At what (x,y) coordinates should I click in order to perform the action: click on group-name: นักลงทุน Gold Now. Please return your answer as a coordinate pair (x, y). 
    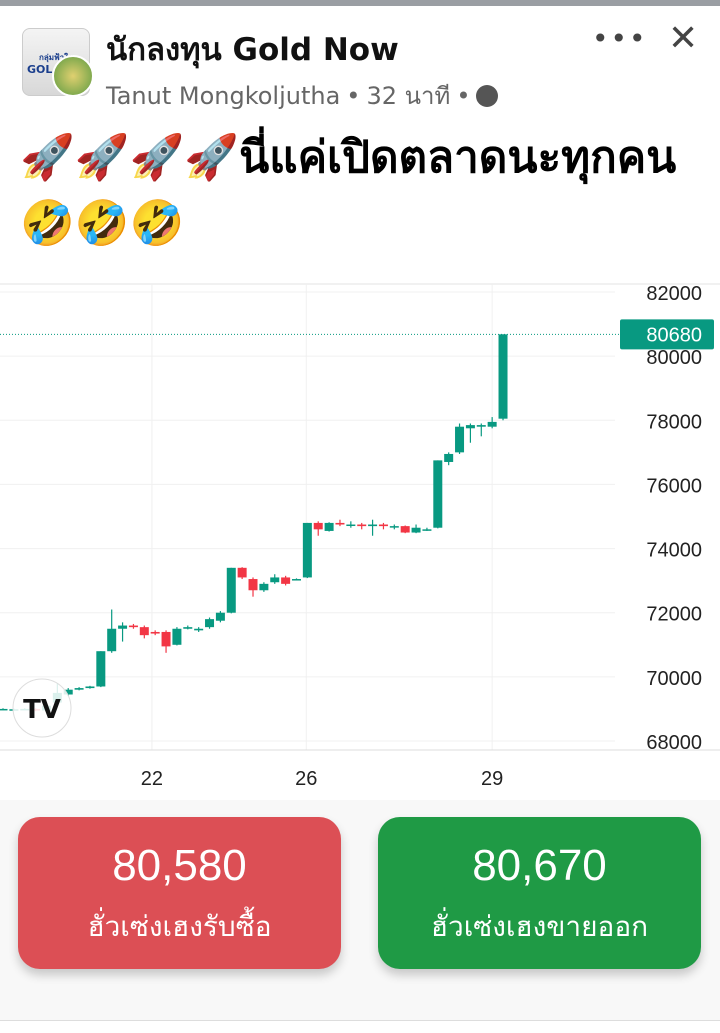
    Looking at the image, I should click on (252, 50).